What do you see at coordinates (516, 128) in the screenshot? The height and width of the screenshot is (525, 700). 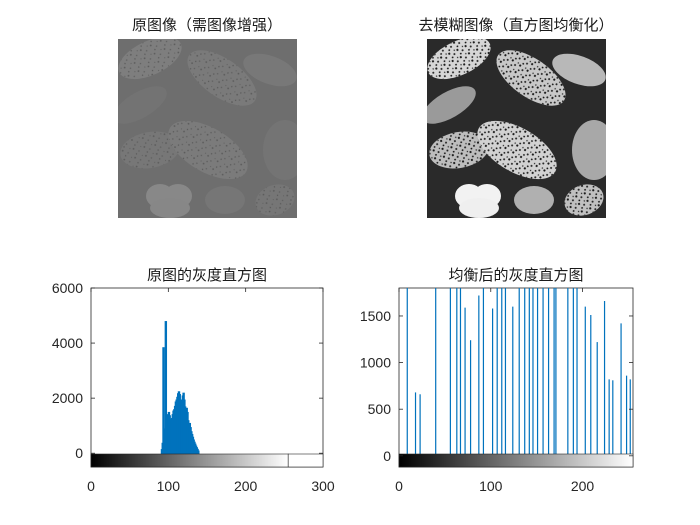 I see `enhanced-image` at bounding box center [516, 128].